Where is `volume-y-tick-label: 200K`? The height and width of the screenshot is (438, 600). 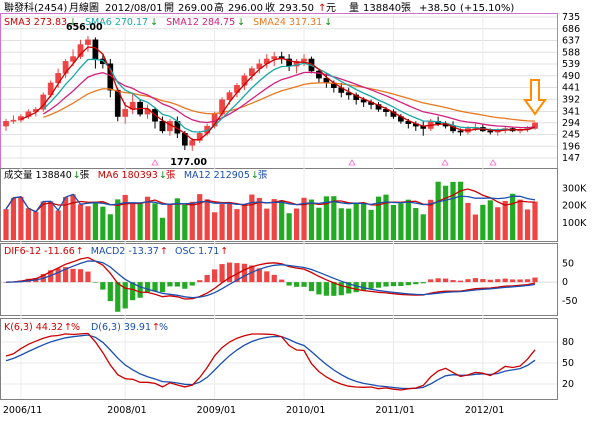 volume-y-tick-label: 200K is located at coordinates (574, 206).